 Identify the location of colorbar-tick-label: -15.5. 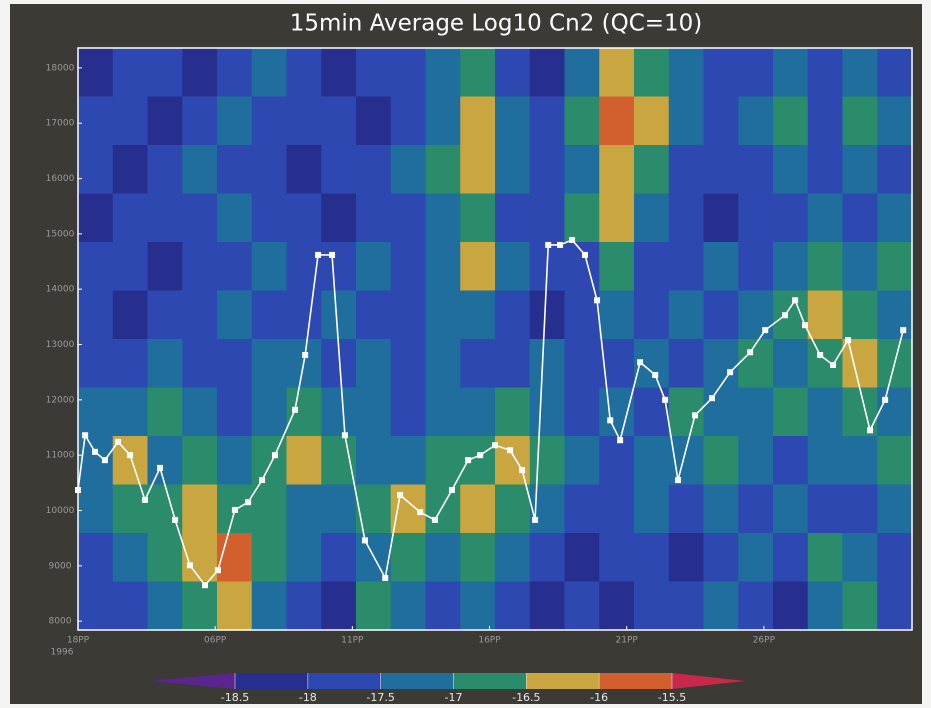
(672, 697).